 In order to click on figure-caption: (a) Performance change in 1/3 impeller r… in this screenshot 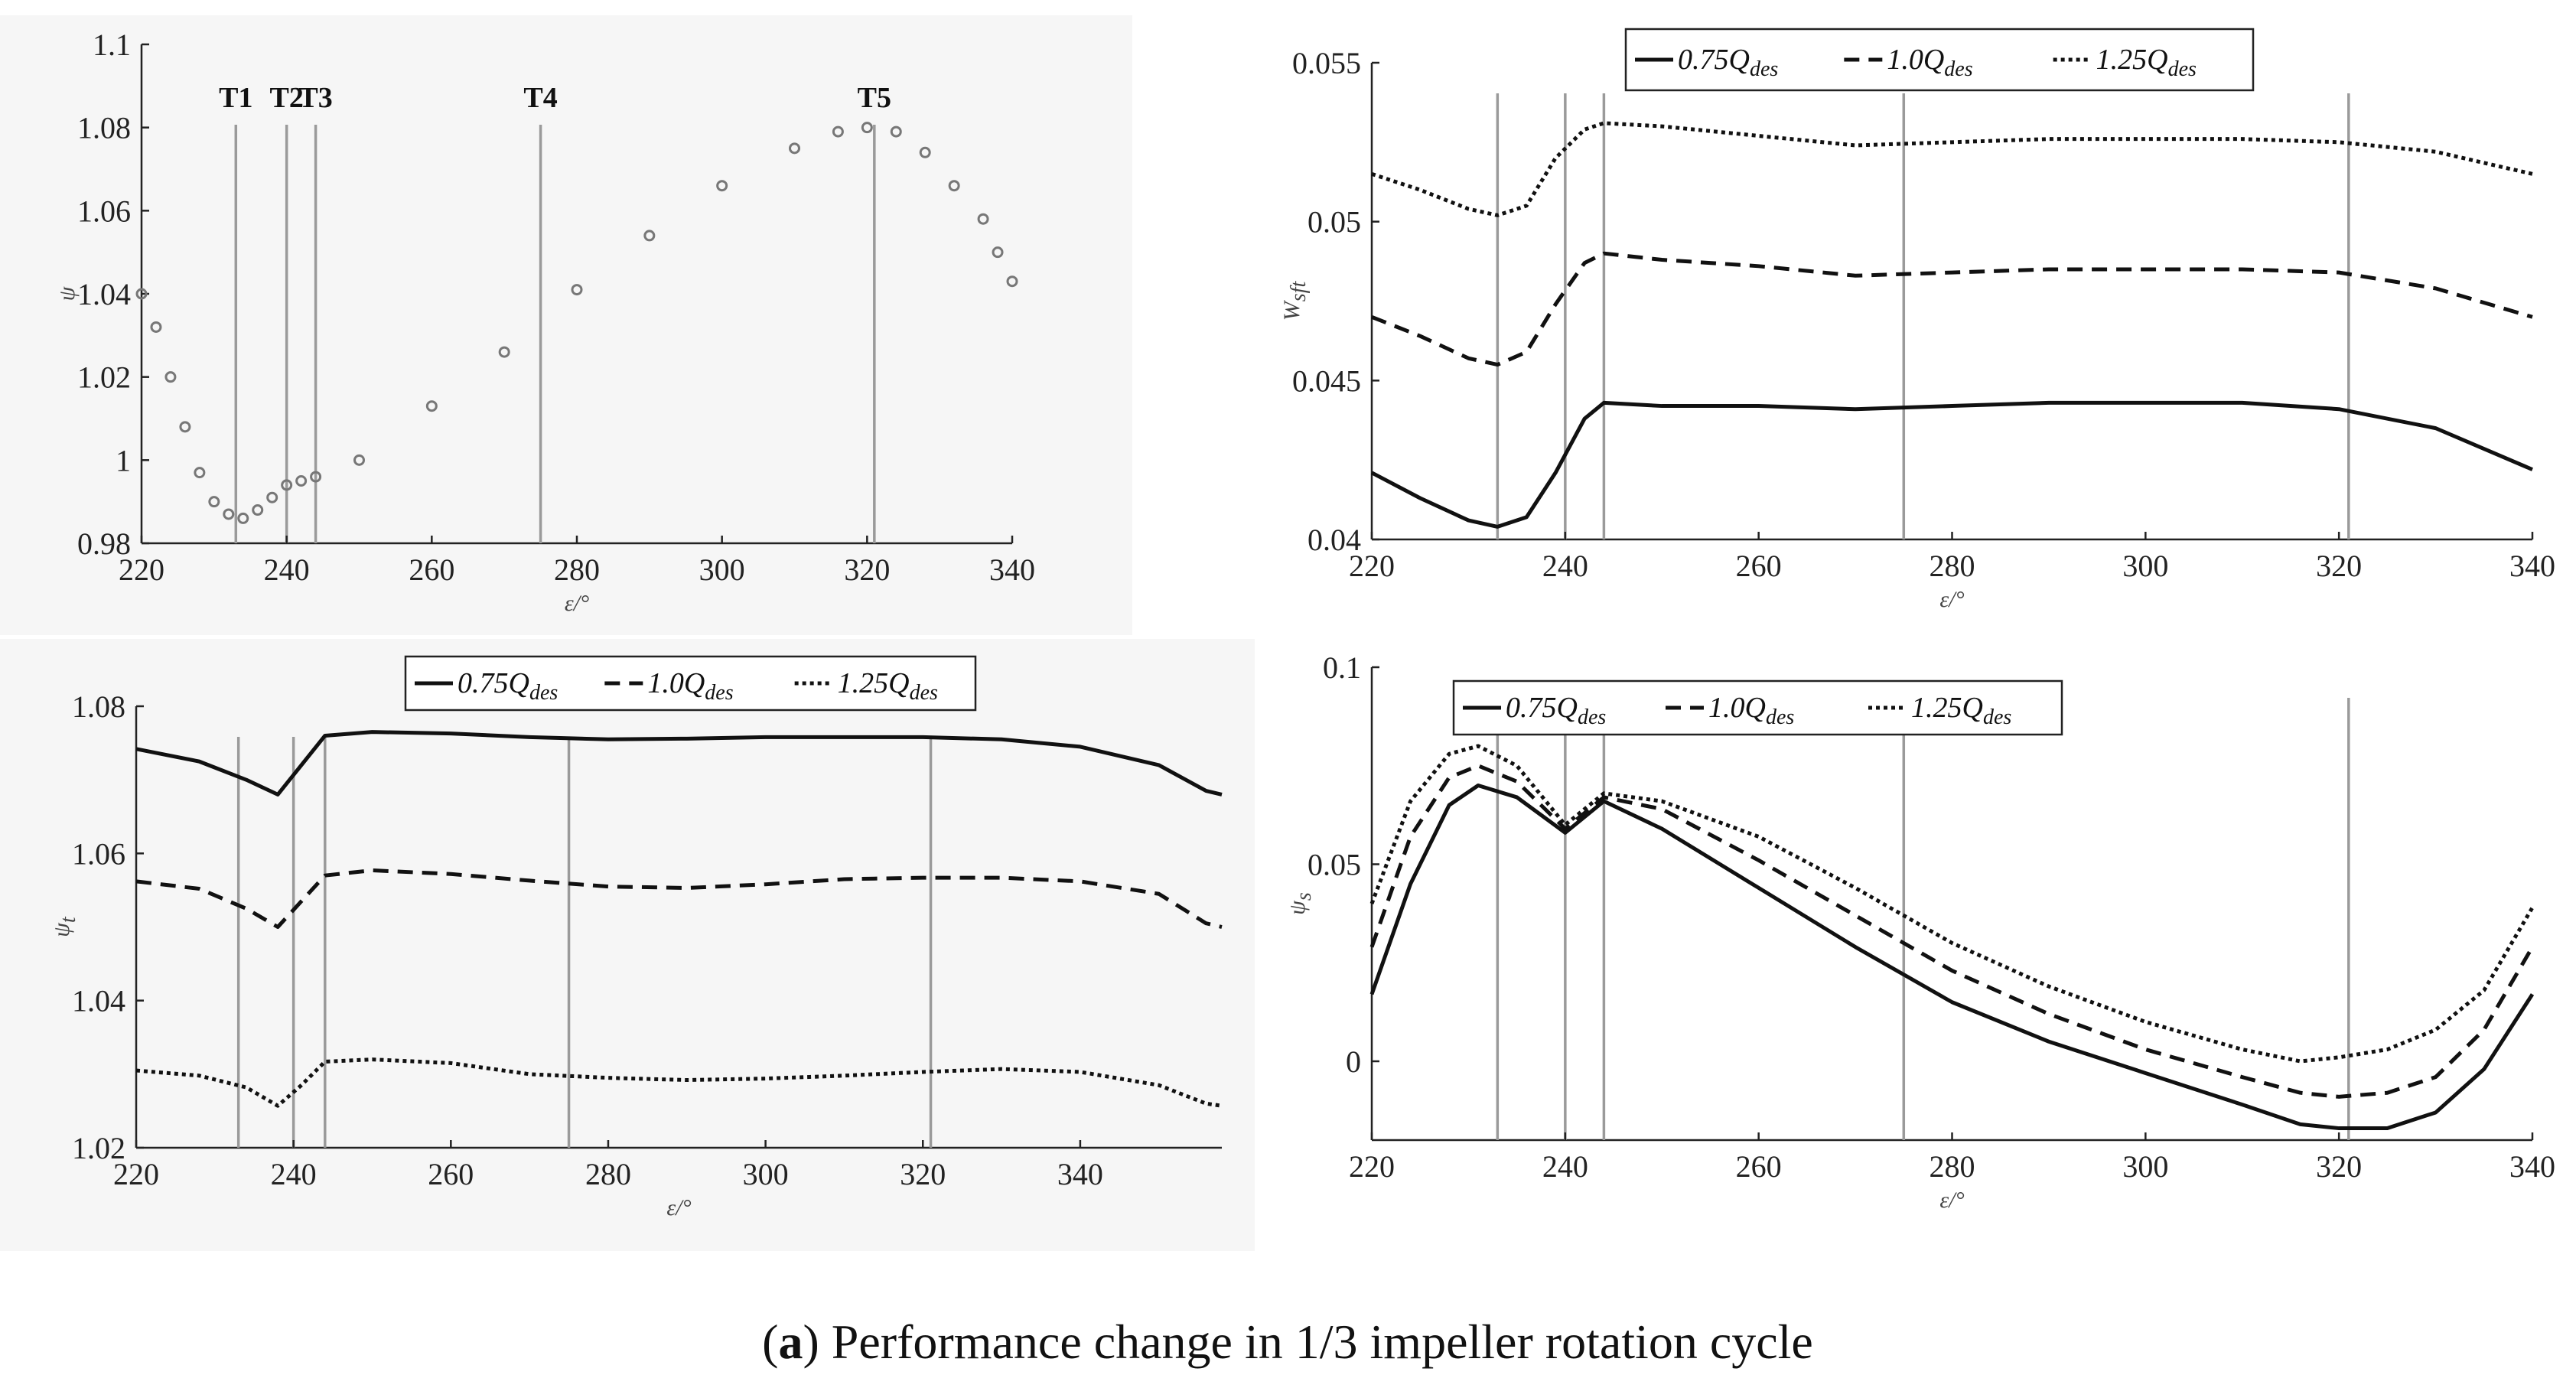, I will do `click(1288, 1342)`.